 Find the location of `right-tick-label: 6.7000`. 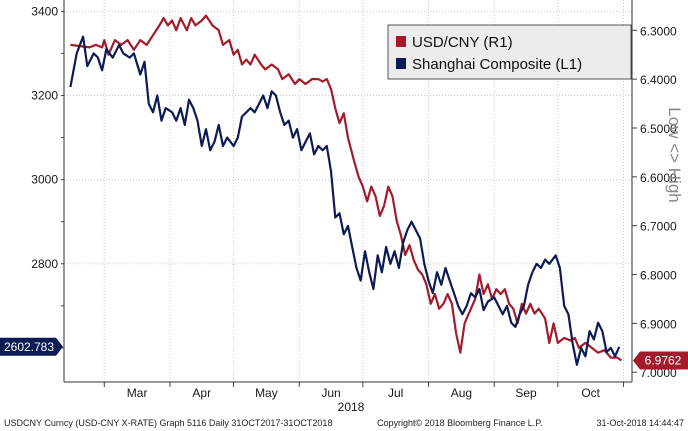

right-tick-label: 6.7000 is located at coordinates (658, 227).